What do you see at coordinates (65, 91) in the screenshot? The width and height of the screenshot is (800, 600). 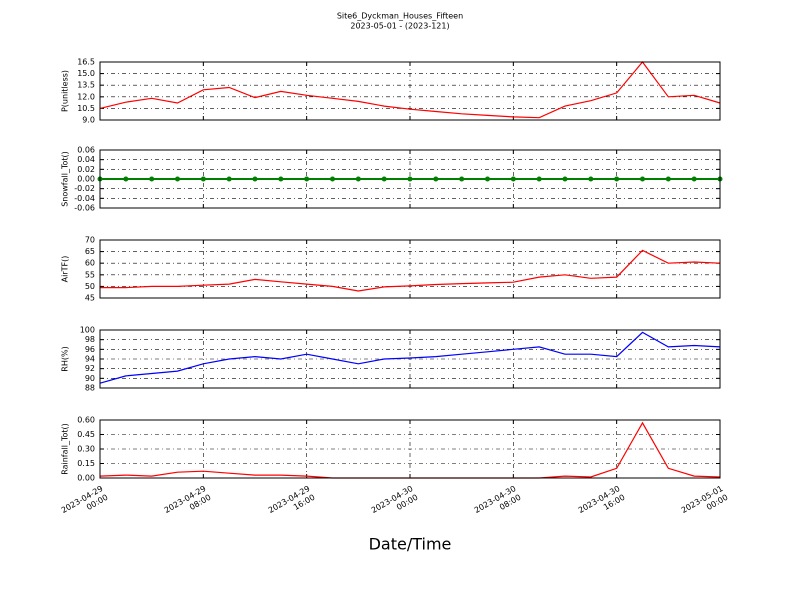 I see `y-axis-label: P(unitless)` at bounding box center [65, 91].